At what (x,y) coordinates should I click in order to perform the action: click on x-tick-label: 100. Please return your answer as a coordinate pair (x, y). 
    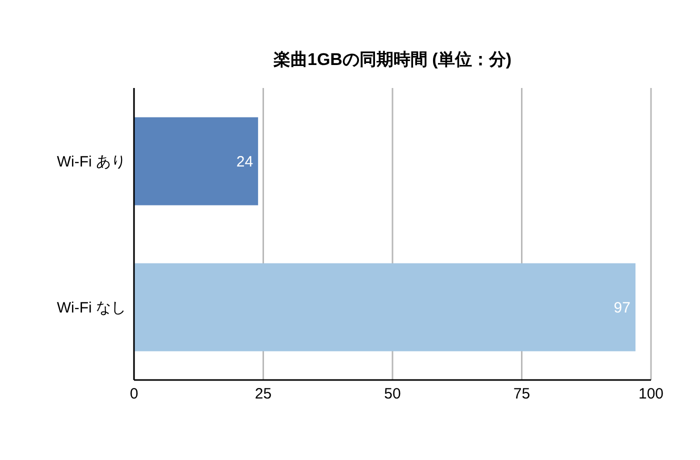
    Looking at the image, I should click on (651, 394).